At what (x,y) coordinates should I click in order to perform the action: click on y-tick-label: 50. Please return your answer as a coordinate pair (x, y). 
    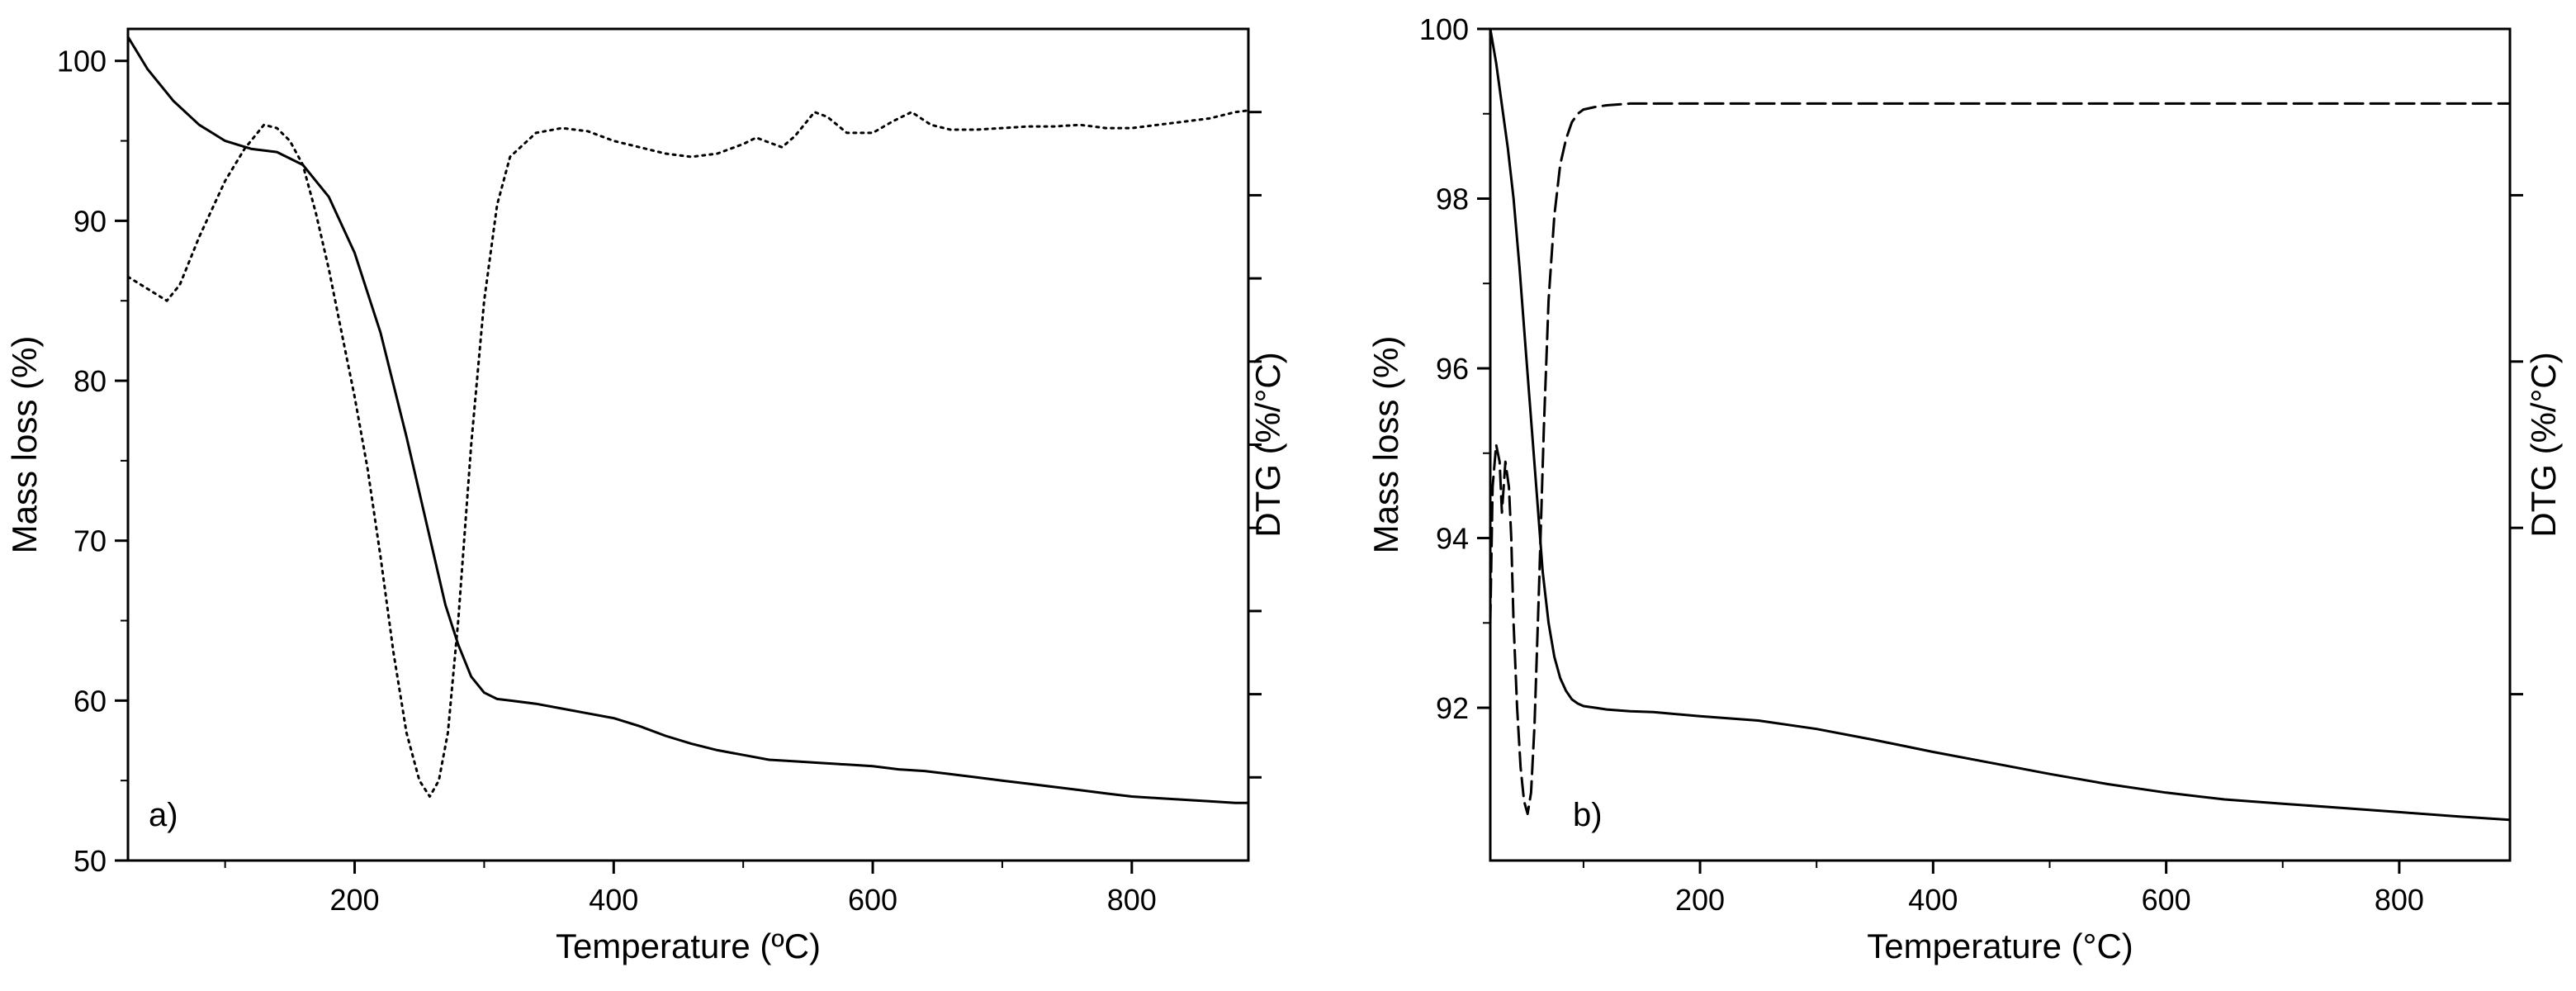
    Looking at the image, I should click on (90, 861).